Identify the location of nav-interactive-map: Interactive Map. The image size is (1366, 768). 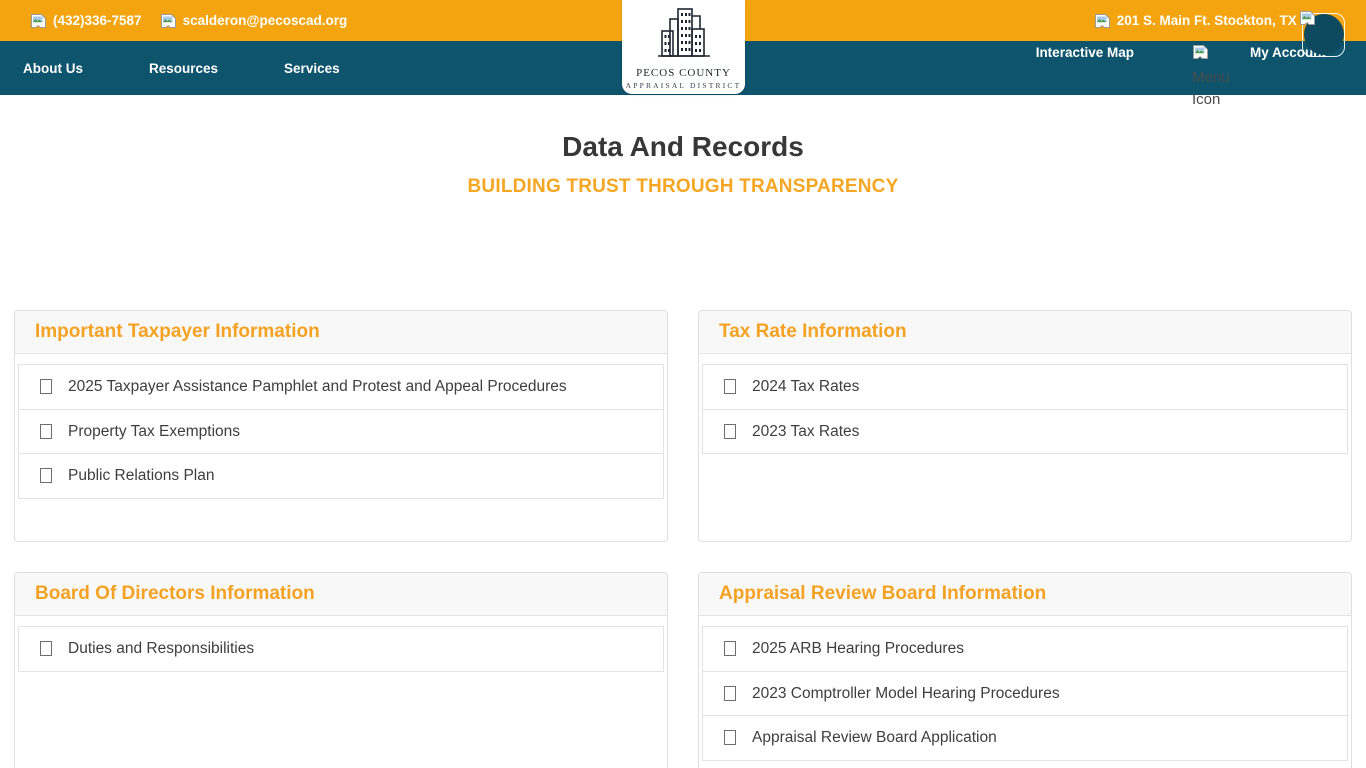
(1084, 52).